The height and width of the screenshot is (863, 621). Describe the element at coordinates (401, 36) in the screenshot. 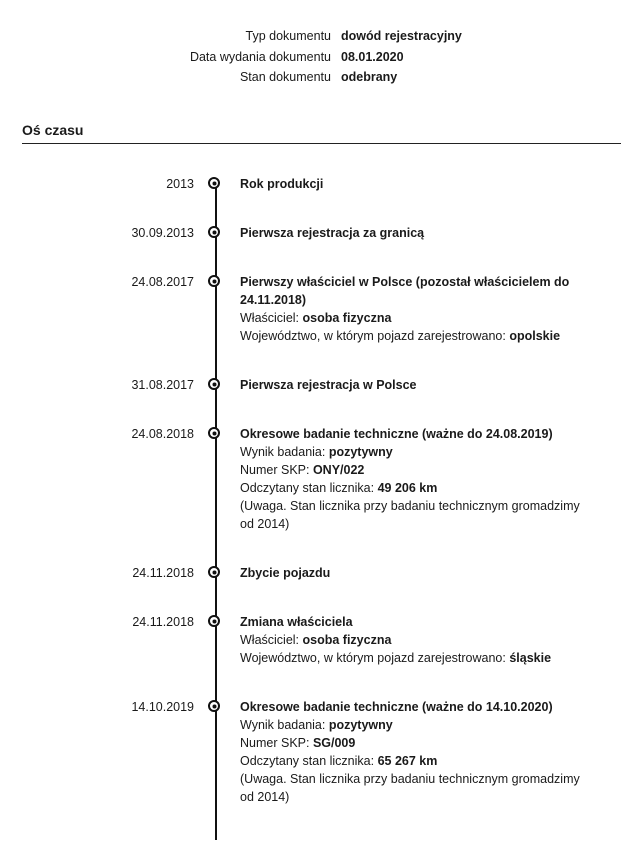

I see `info-value: dowód rejestracyjny` at that location.